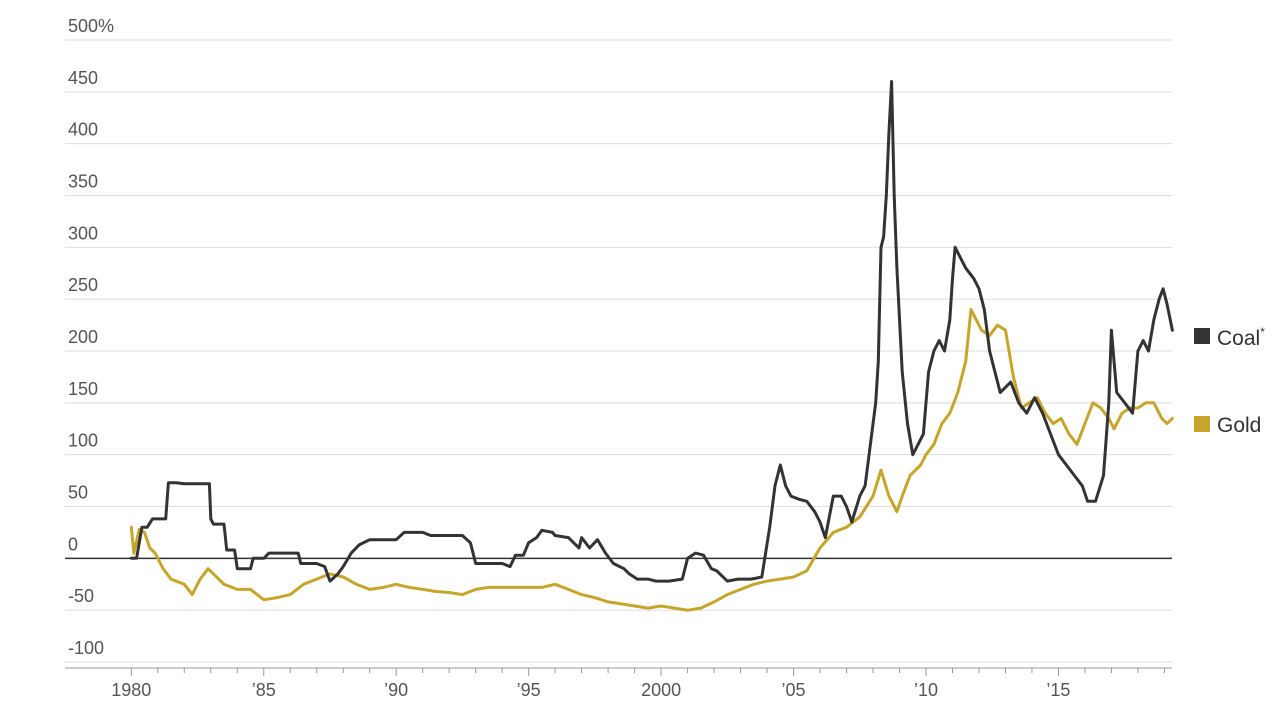 The height and width of the screenshot is (720, 1280). I want to click on y-tick-label: 450, so click(83, 78).